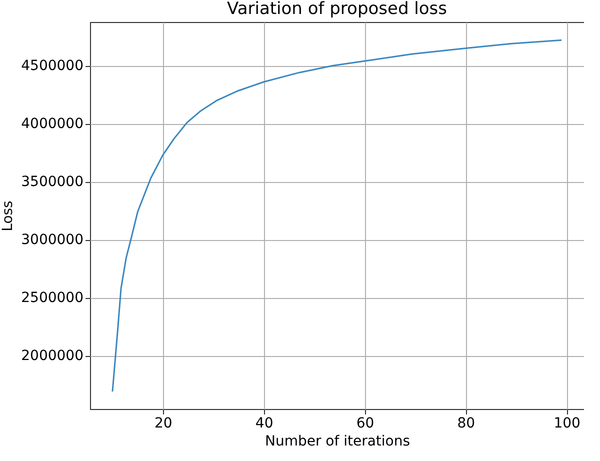  Describe the element at coordinates (52, 240) in the screenshot. I see `y-tick-label: 3000000` at that location.